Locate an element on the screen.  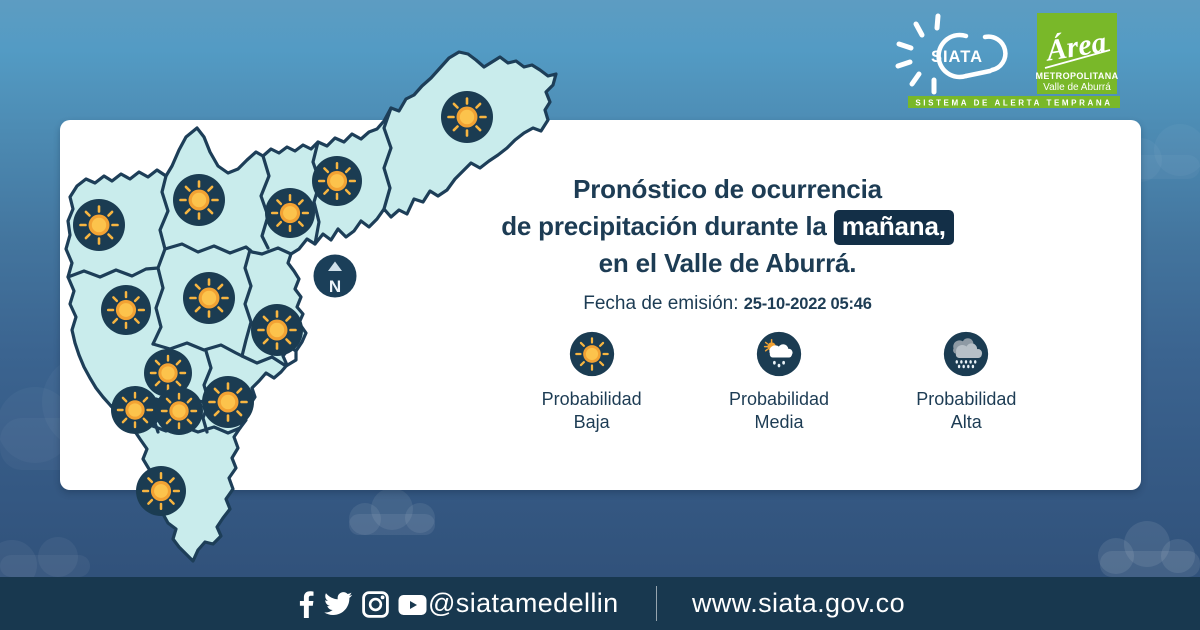
instagram-icon is located at coordinates (375, 604).